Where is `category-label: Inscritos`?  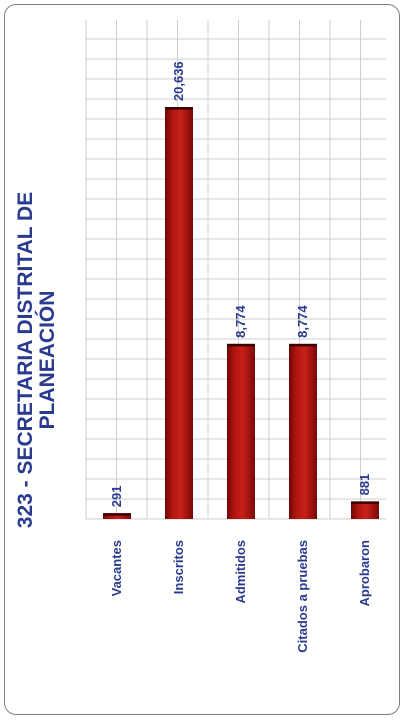
category-label: Inscritos is located at coordinates (178, 567).